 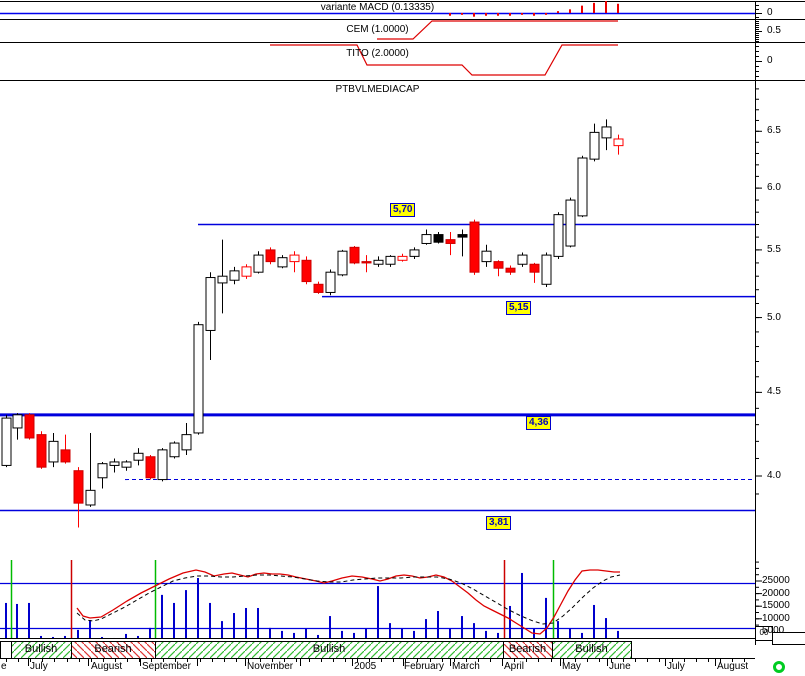 I want to click on cem-axis-label: 0.5, so click(x=774, y=30).